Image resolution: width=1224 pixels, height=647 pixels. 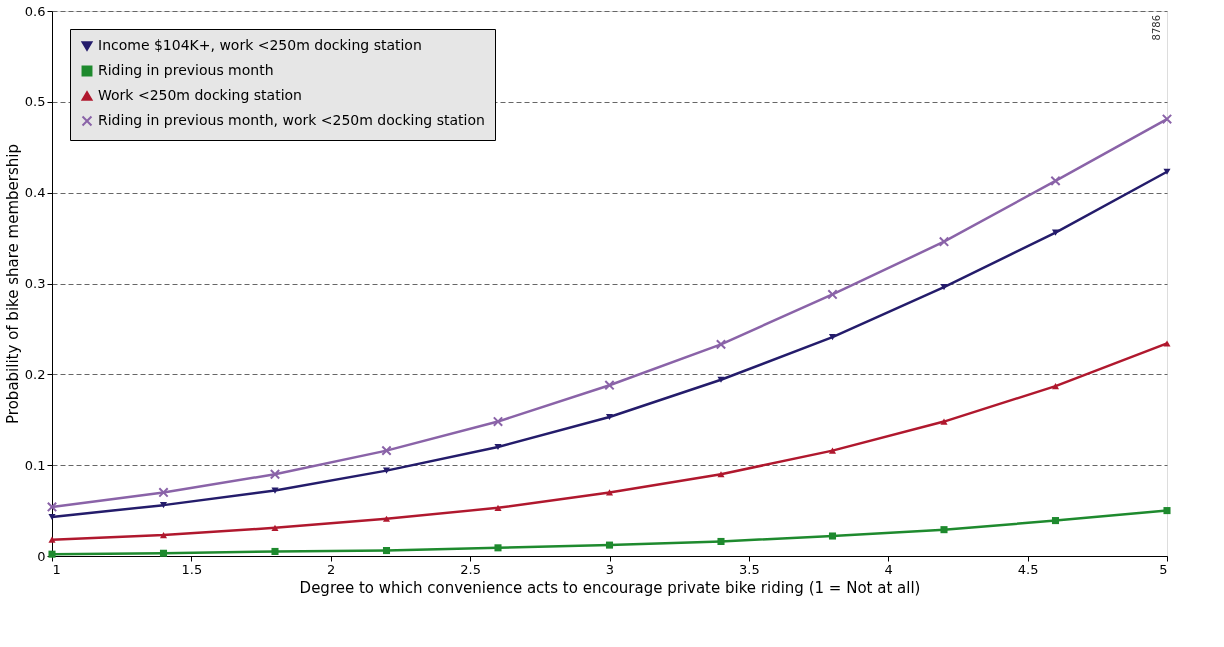 I want to click on y-tick-label: 0.3, so click(x=35, y=283).